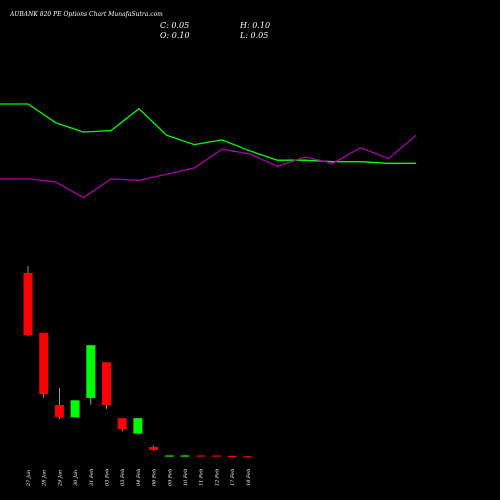  What do you see at coordinates (186, 477) in the screenshot?
I see `x-tick-label: 10 Feb` at bounding box center [186, 477].